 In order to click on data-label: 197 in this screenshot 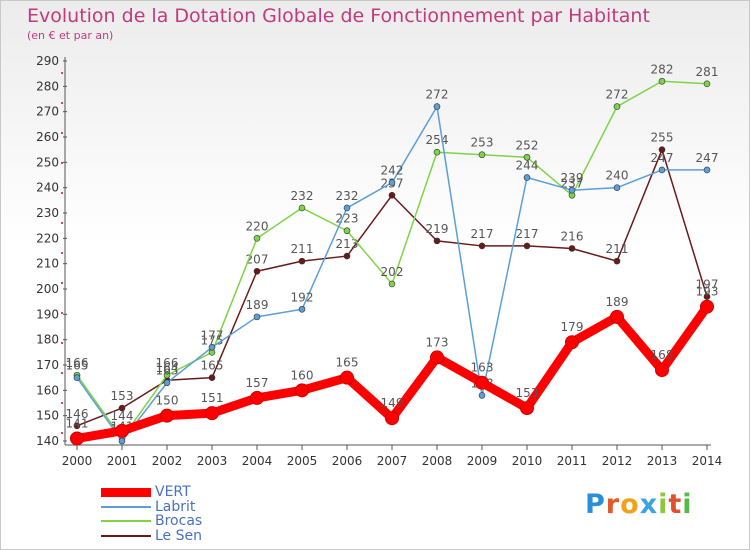, I will do `click(707, 285)`.